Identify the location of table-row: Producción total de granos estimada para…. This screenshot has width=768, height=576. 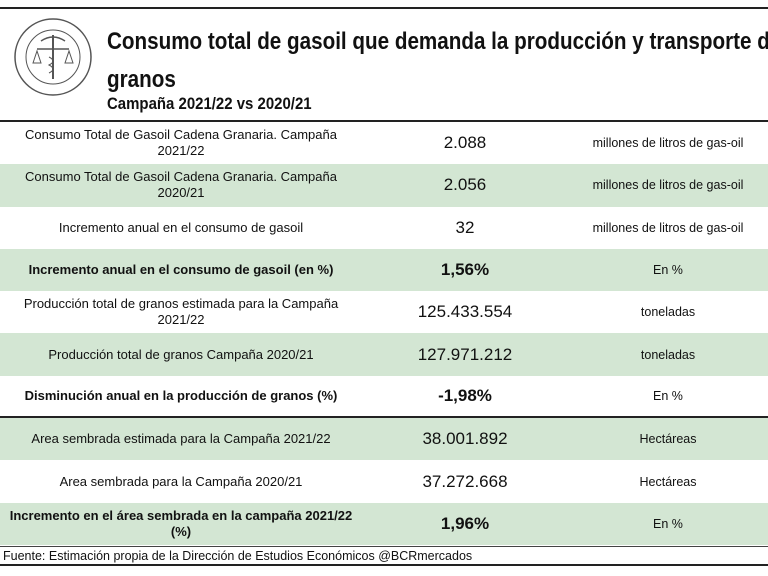
(384, 312).